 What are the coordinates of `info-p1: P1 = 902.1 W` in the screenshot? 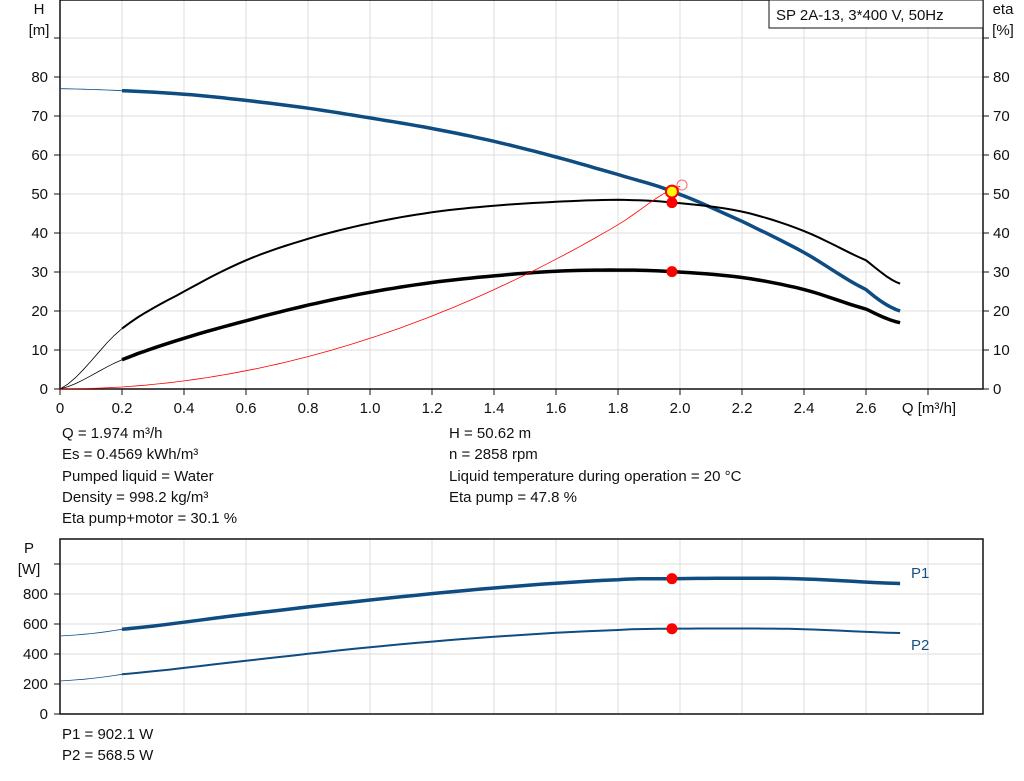 It's located at (108, 734).